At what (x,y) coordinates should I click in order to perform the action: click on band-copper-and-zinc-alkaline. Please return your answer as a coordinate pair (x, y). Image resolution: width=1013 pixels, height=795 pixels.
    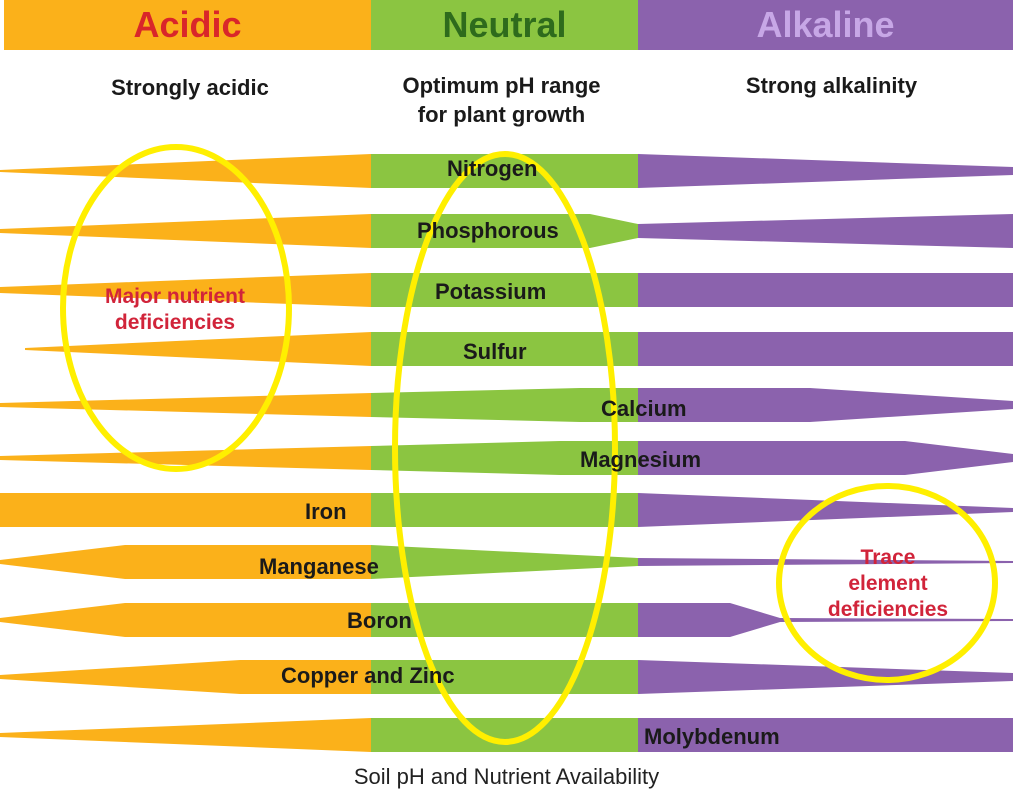
    Looking at the image, I should click on (825, 677).